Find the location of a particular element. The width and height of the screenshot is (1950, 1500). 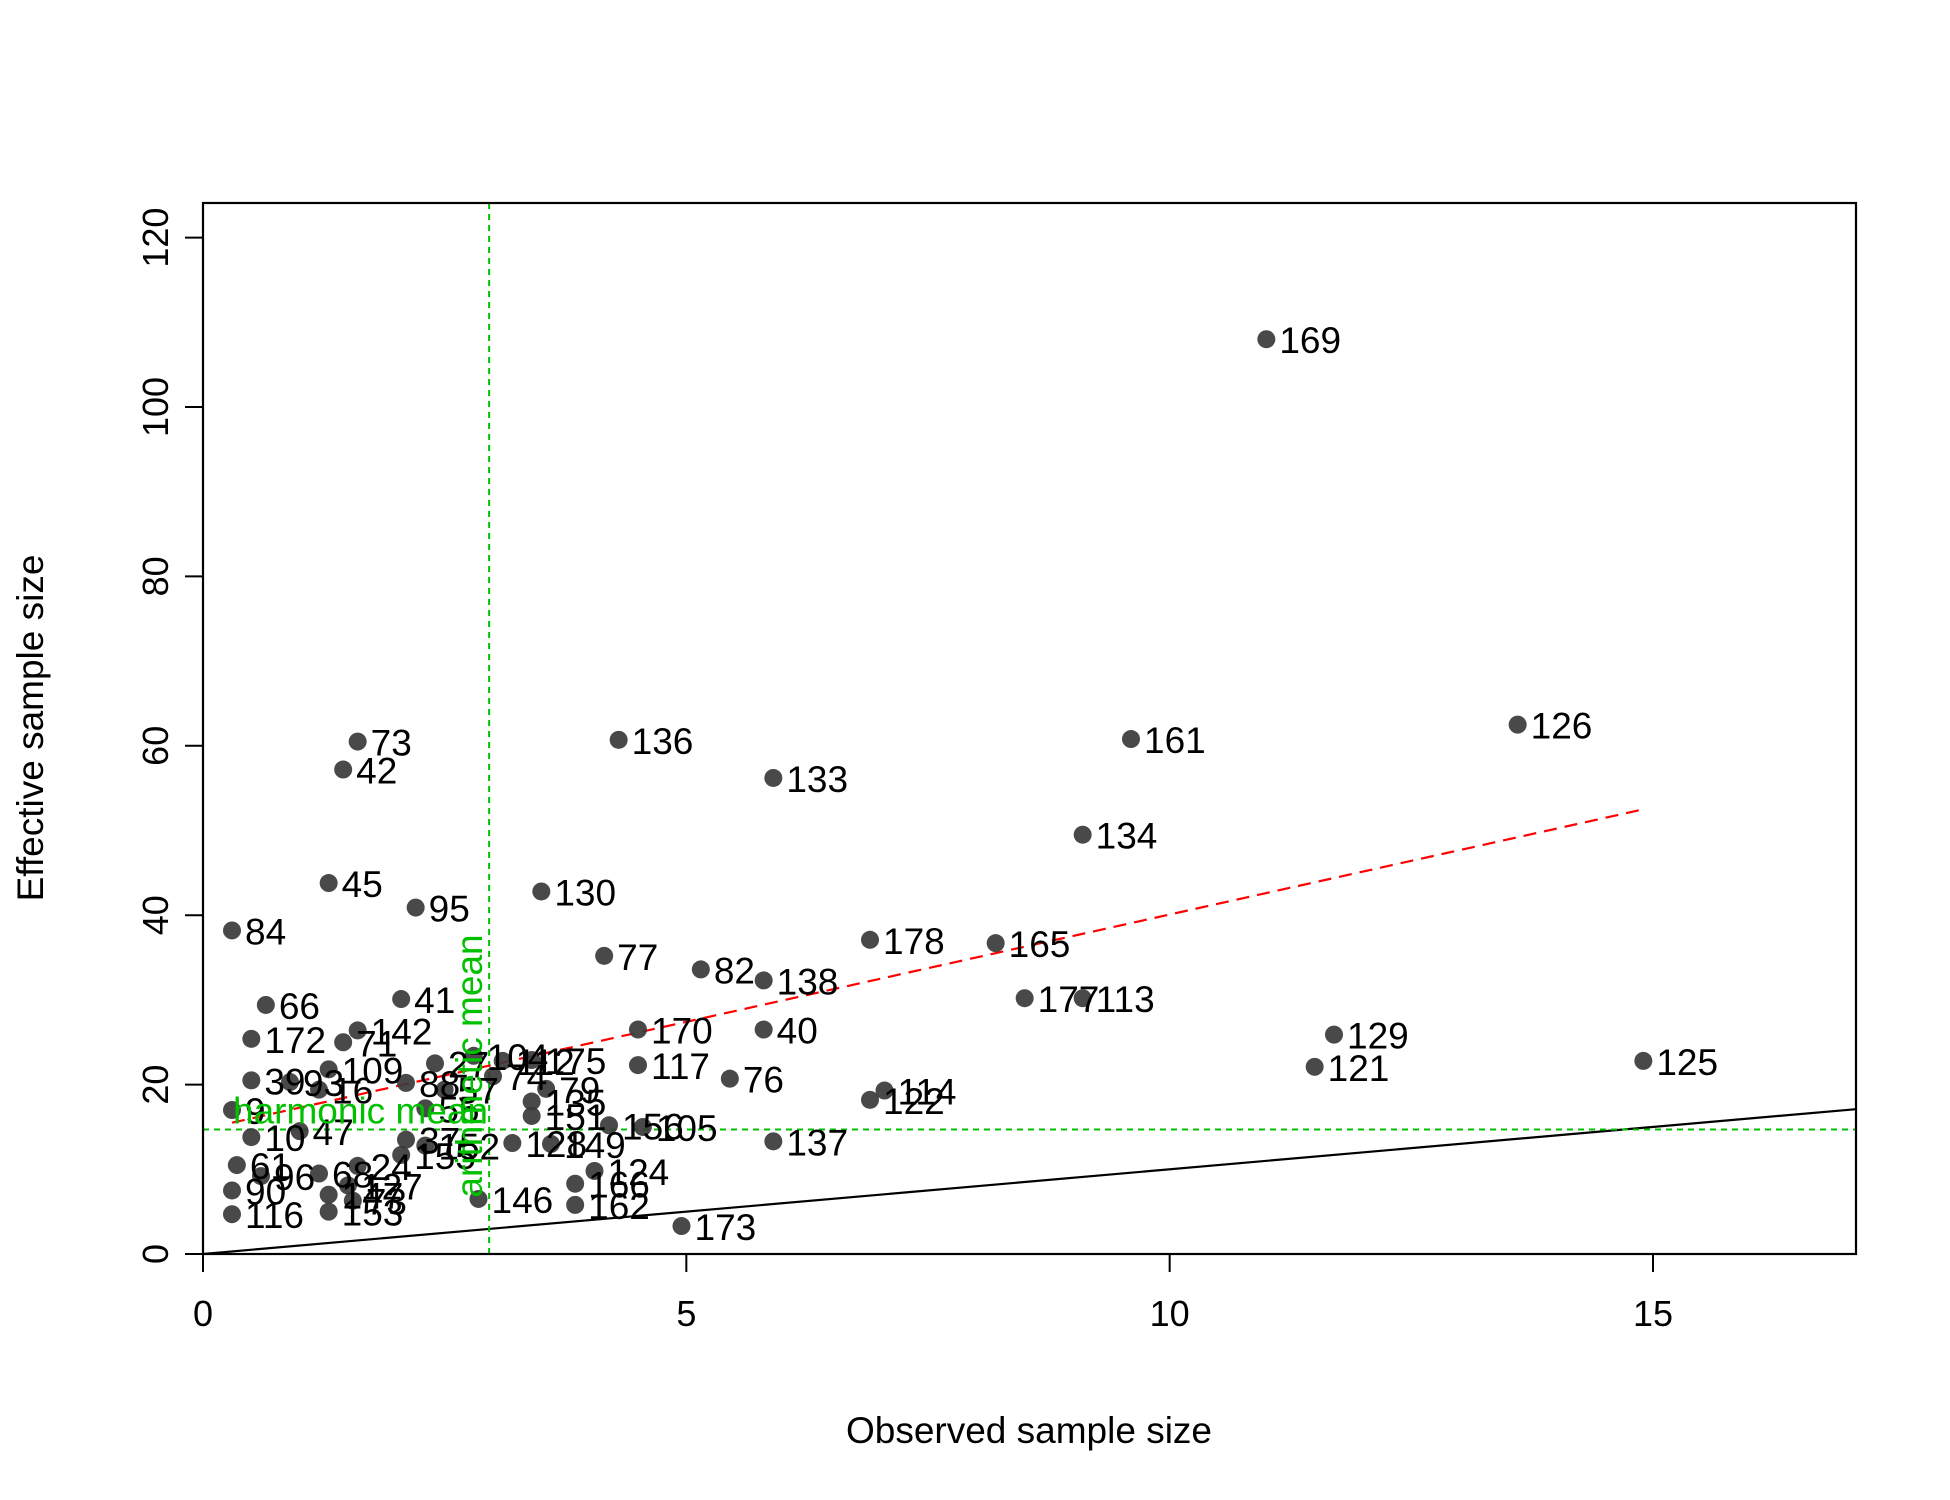

point-label: 147 is located at coordinates (373, 1196).